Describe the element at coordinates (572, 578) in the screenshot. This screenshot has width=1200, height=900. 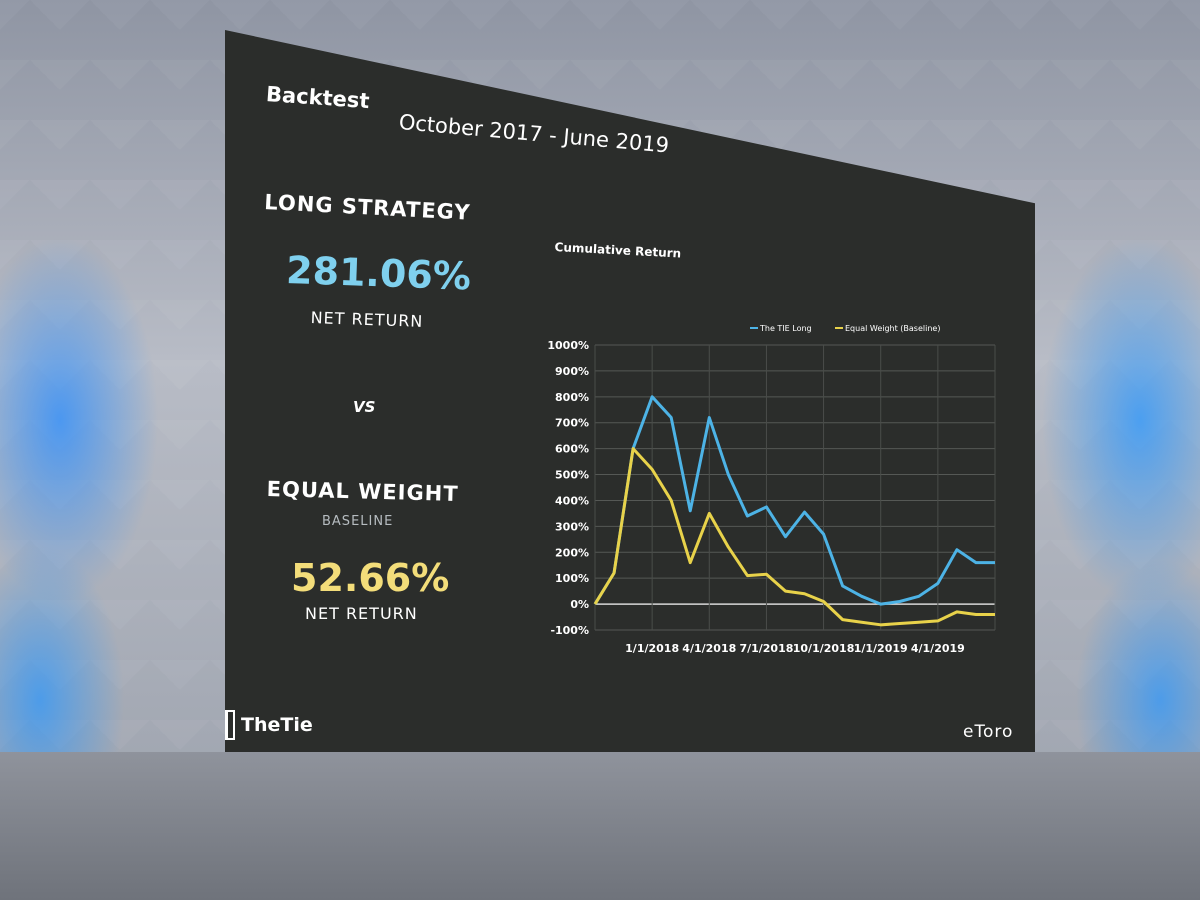
I see `y-tick-label: 100%` at that location.